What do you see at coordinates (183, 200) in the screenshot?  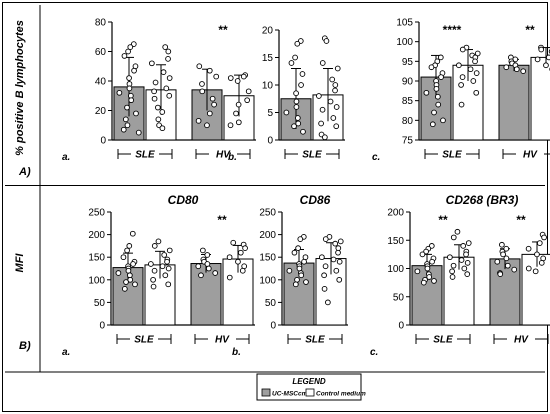 I see `chart-title: CD80` at bounding box center [183, 200].